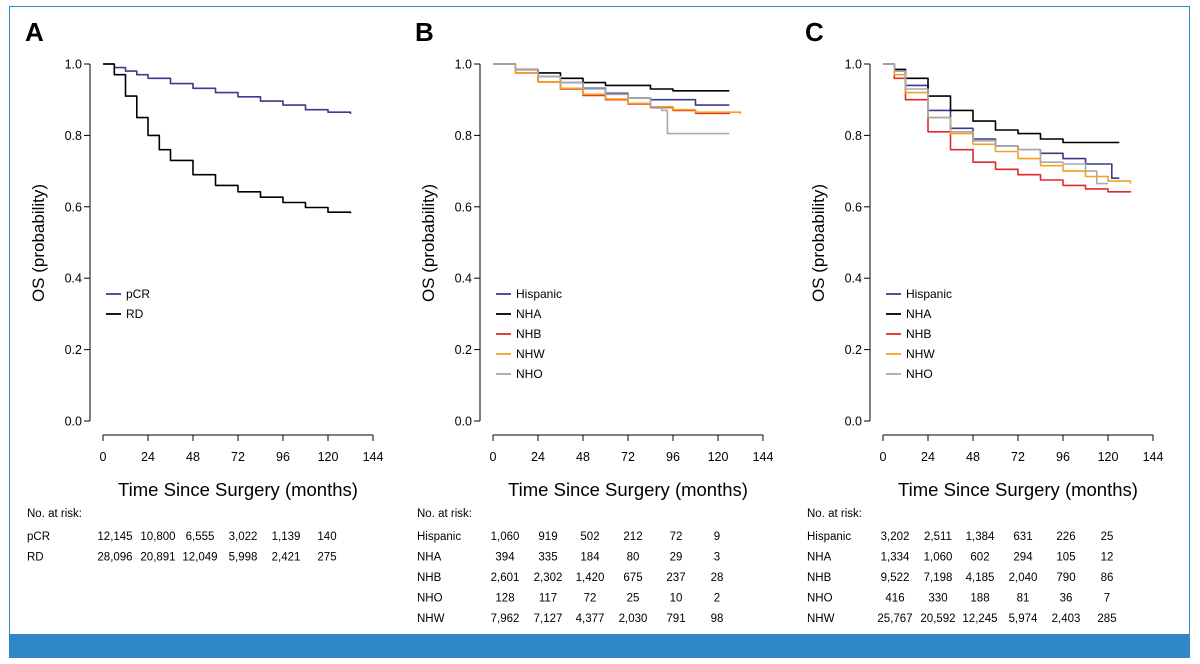 The width and height of the screenshot is (1200, 664). Describe the element at coordinates (979, 619) in the screenshot. I see `risk-cell: 12,245` at that location.